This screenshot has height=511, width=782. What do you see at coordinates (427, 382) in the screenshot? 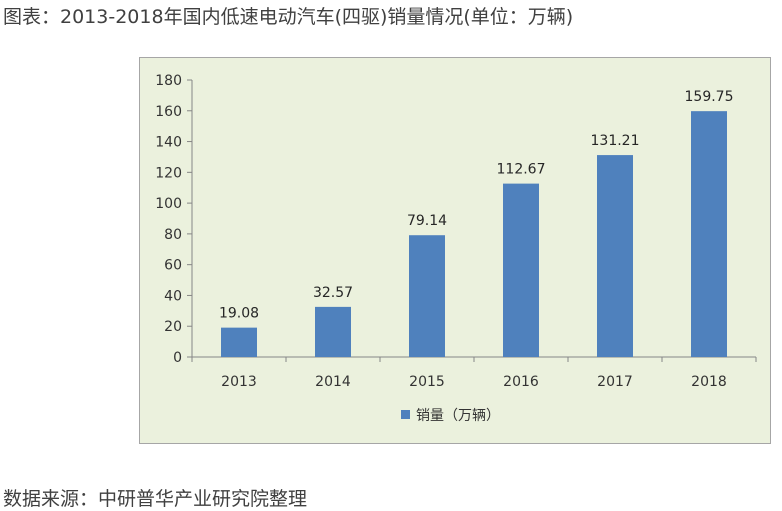
I see `x-tick-label: 2015` at bounding box center [427, 382].